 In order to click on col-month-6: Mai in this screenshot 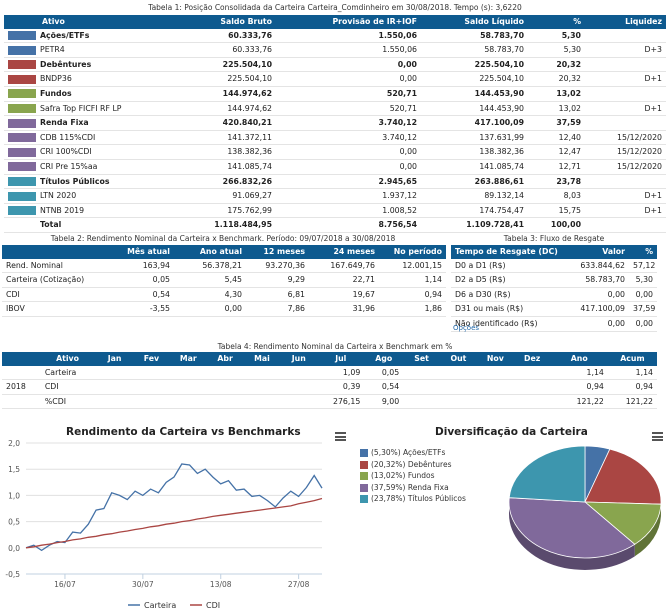, I will do `click(262, 359)`.